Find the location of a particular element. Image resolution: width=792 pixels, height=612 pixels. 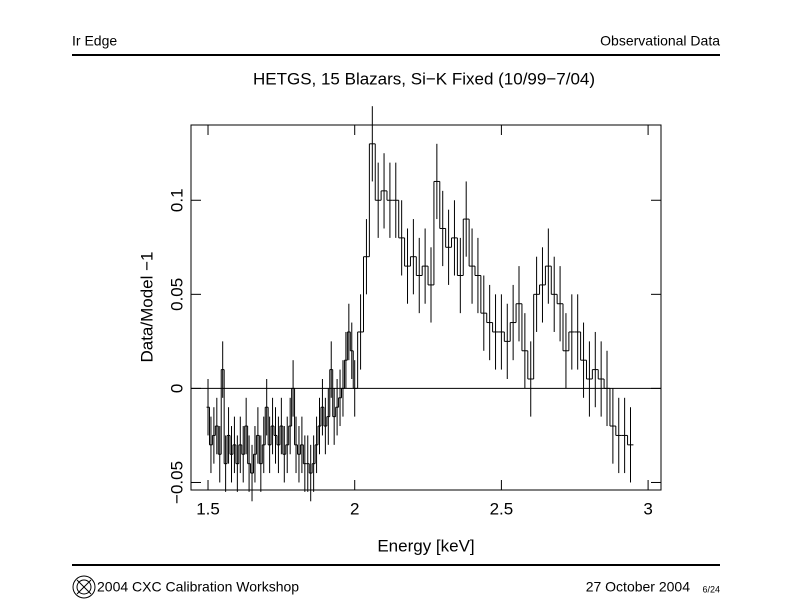

x-tick-label: 2 is located at coordinates (354, 508).